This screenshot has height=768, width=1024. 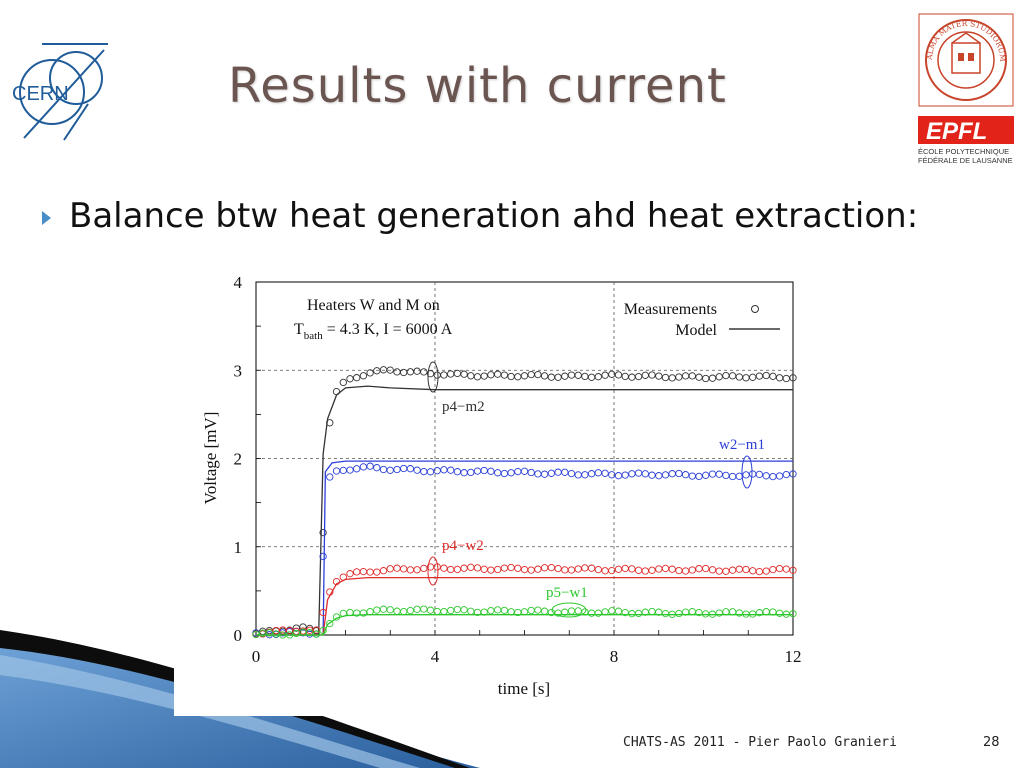 I want to click on x-tick-label: 8, so click(x=614, y=656).